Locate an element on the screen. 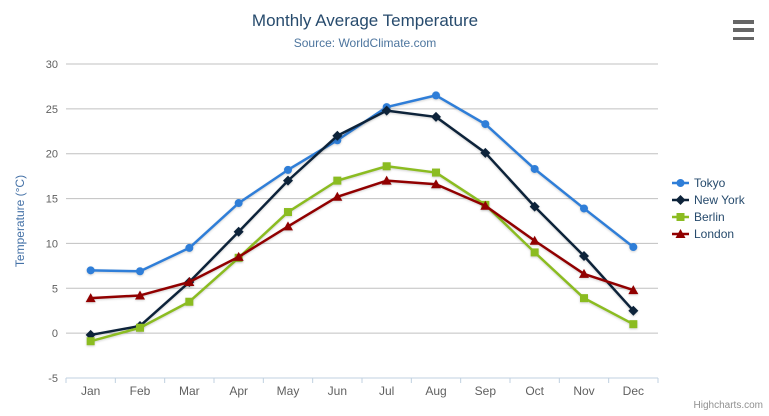  point-london-oct is located at coordinates (534, 240).